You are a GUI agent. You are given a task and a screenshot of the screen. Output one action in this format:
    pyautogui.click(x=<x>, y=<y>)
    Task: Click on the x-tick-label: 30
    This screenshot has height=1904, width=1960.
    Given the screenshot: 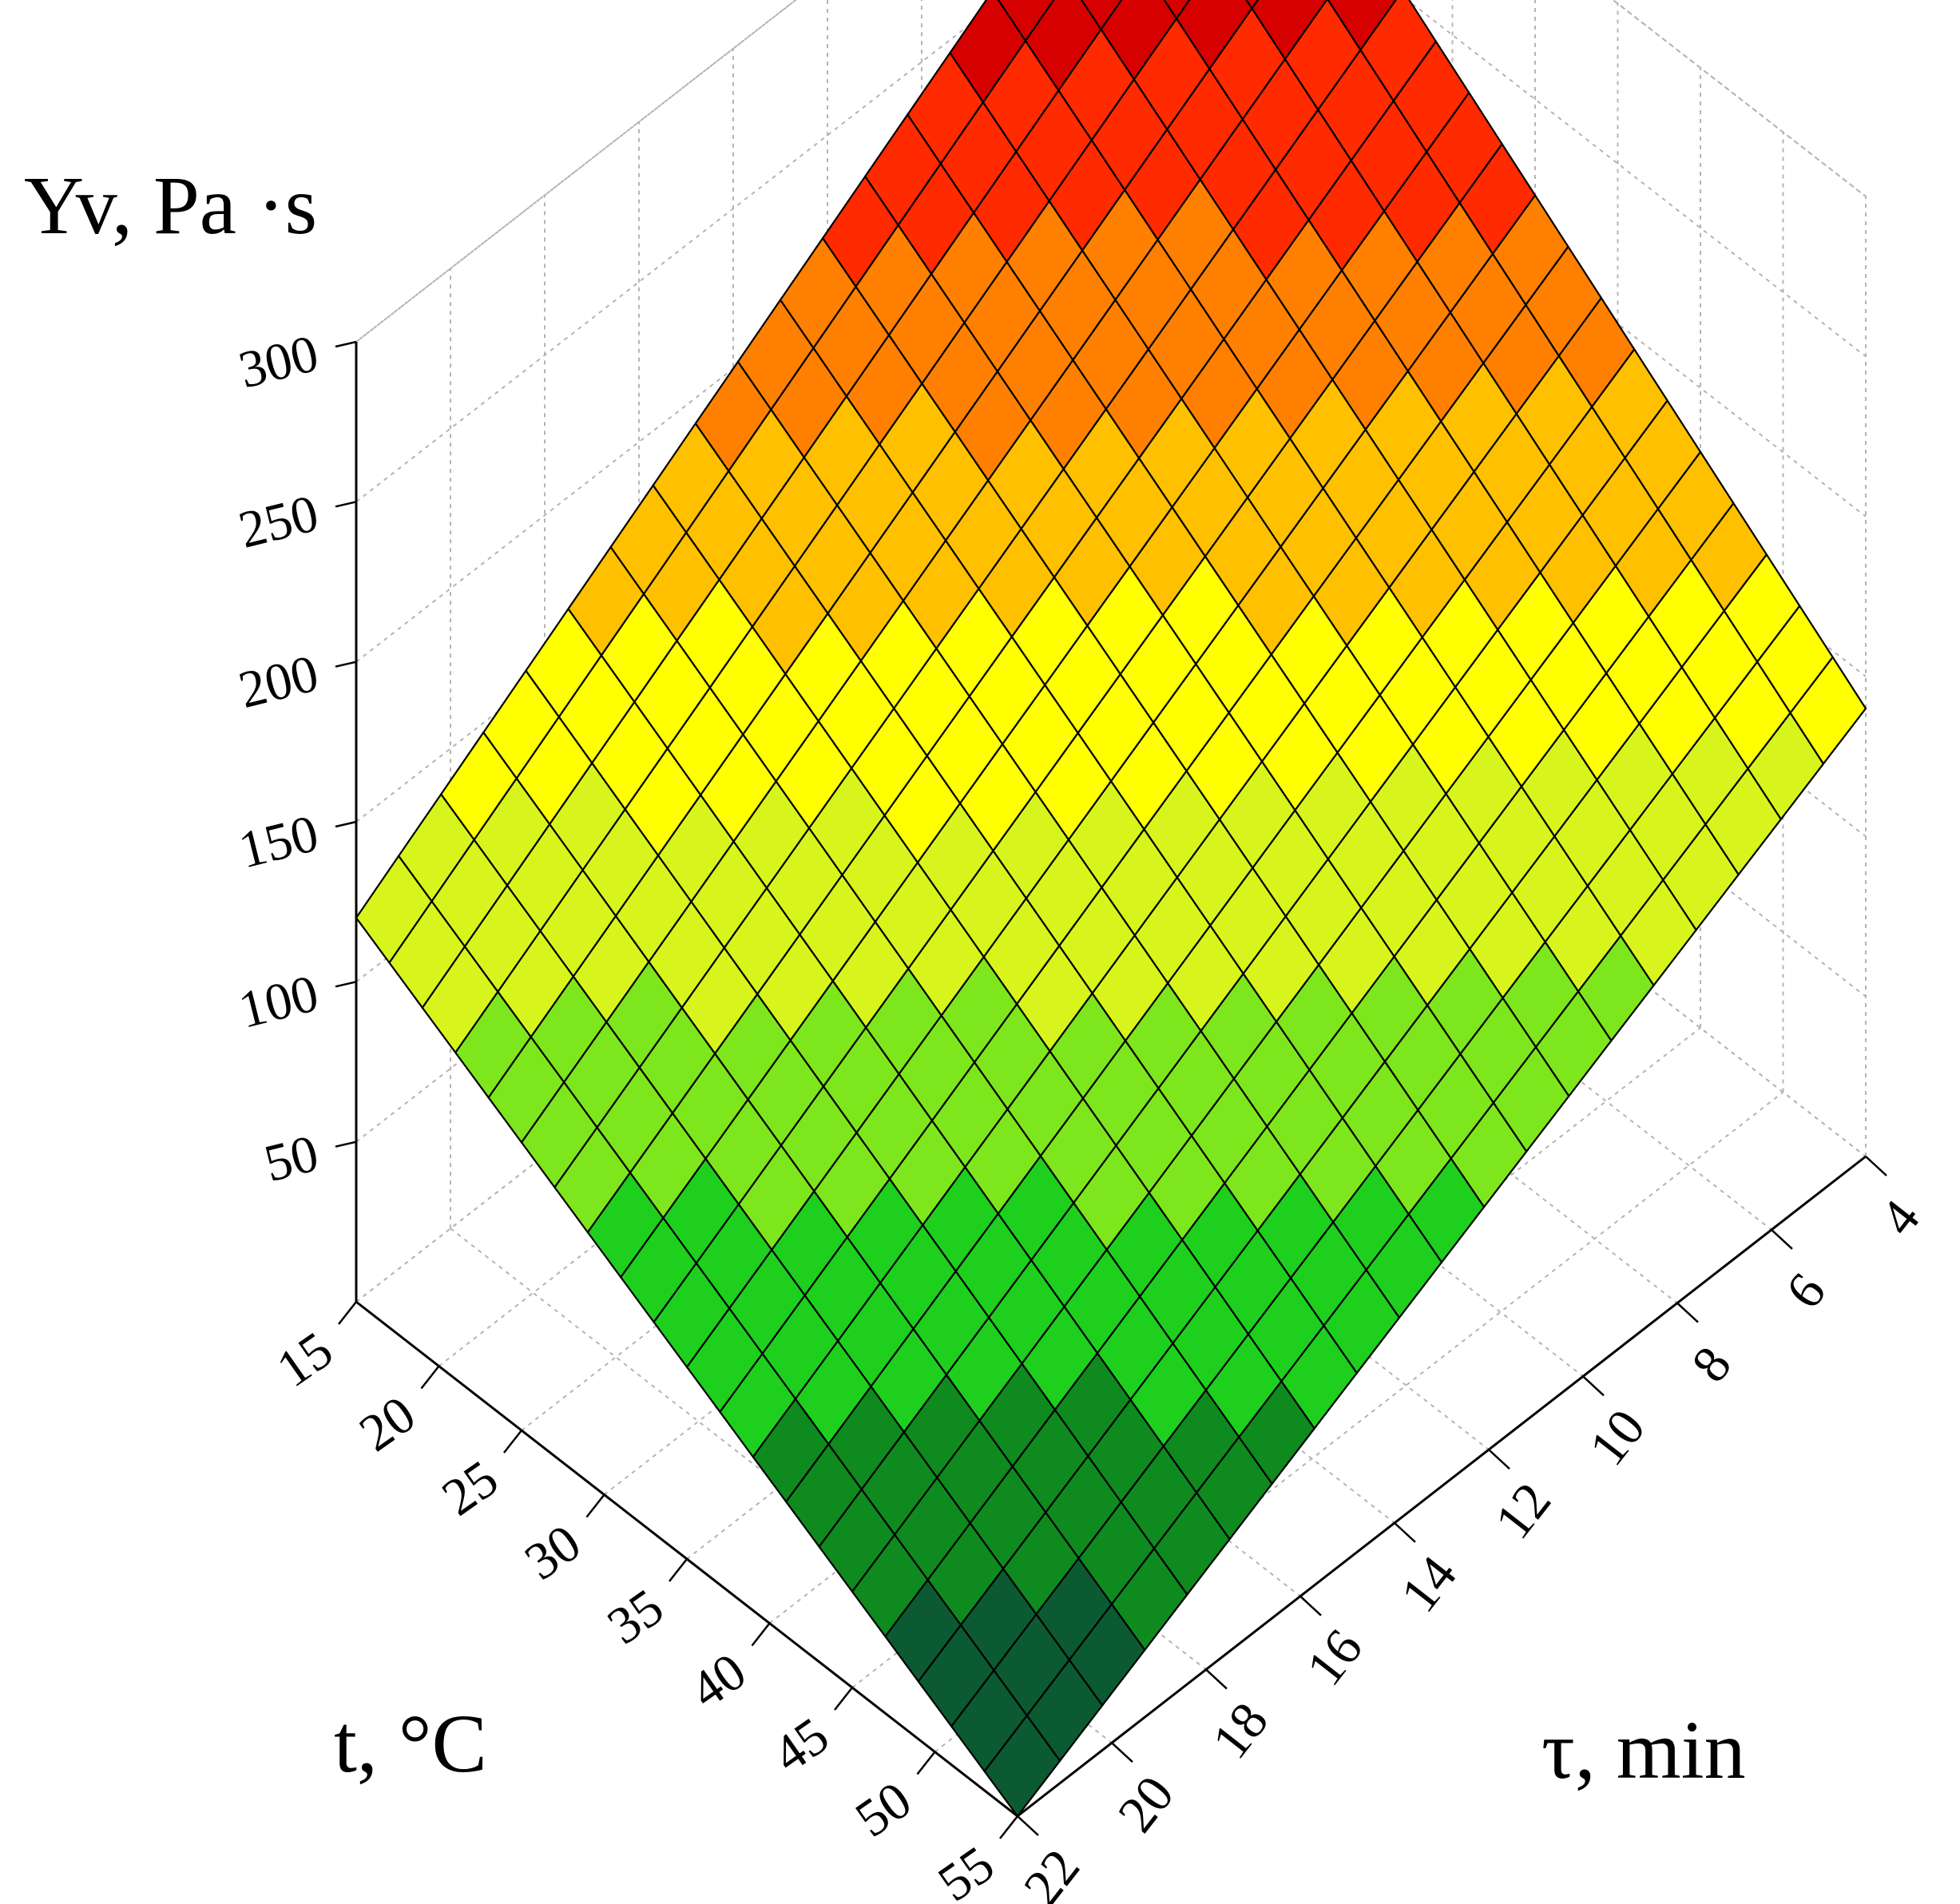 What is the action you would take?
    pyautogui.click(x=552, y=1552)
    